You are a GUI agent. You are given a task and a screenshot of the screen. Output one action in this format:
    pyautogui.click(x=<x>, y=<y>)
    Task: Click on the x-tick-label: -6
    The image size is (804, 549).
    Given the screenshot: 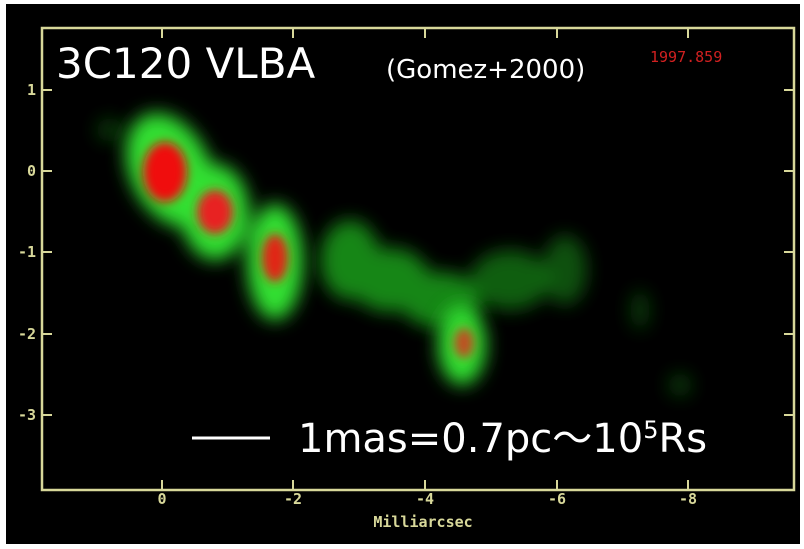 What is the action you would take?
    pyautogui.click(x=557, y=499)
    